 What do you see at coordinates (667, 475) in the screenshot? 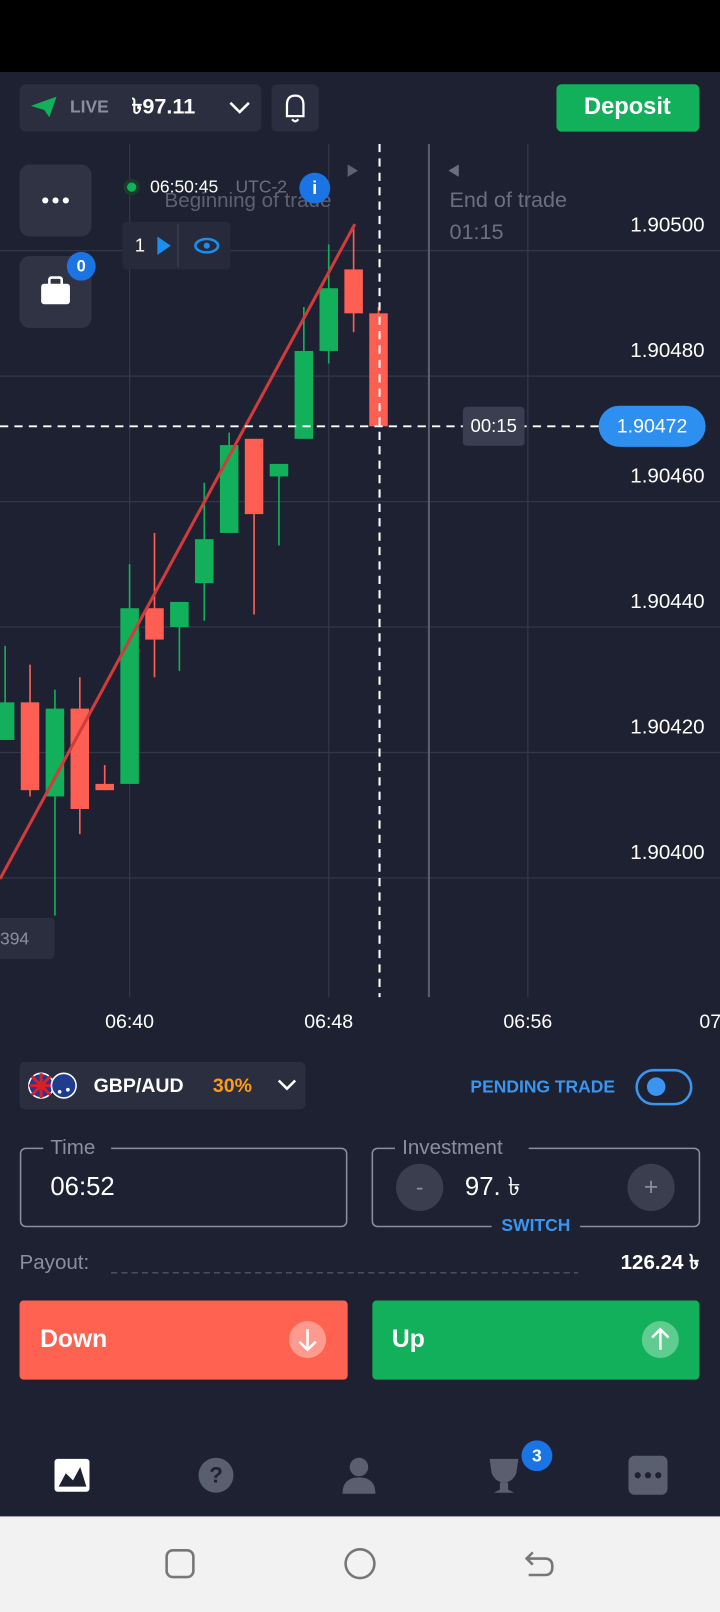
I see `price-label: 1.90460` at bounding box center [667, 475].